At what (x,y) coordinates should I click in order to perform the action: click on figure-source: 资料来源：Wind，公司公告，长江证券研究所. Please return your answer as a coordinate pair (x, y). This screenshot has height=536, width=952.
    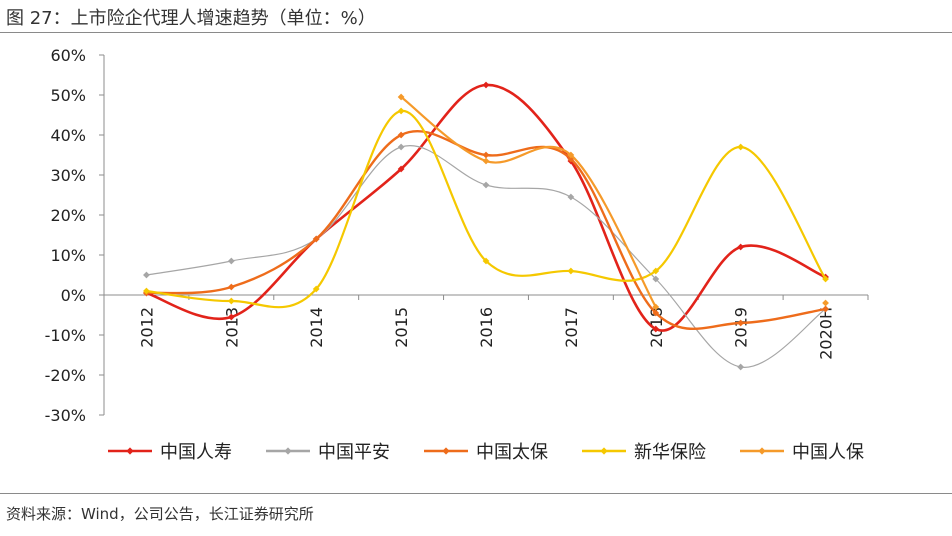
    Looking at the image, I should click on (160, 514).